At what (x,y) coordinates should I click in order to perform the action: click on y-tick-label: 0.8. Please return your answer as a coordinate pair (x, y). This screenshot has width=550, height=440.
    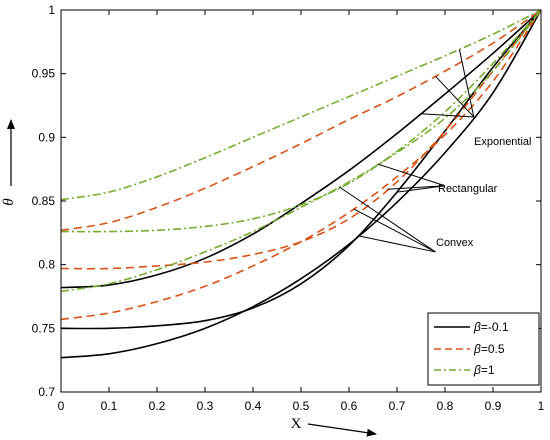
    Looking at the image, I should click on (46, 265).